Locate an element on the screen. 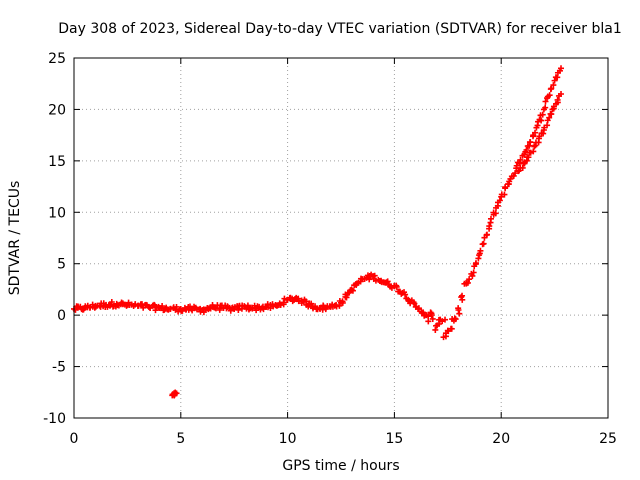 The image size is (640, 480). y-tick-label: -10 is located at coordinates (54, 419).